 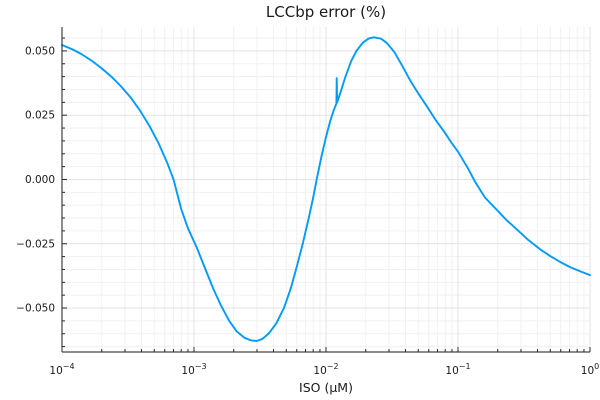 What do you see at coordinates (193, 369) in the screenshot?
I see `x-tick-label: 10⁻³` at bounding box center [193, 369].